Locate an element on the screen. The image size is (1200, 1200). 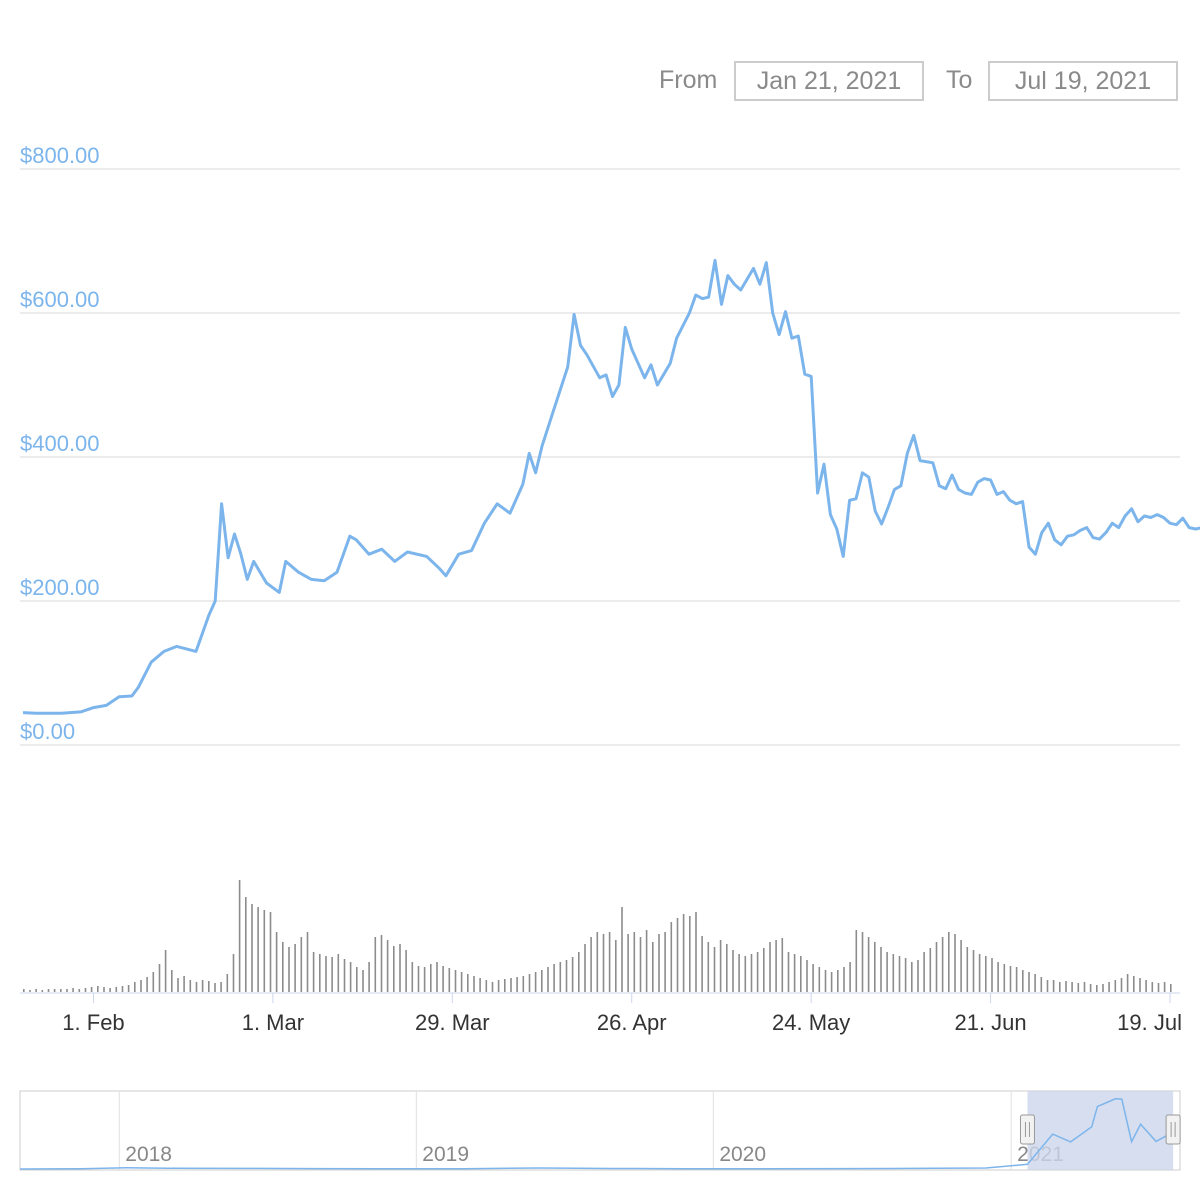
x-tick-label: 1. Feb is located at coordinates (93, 1022).